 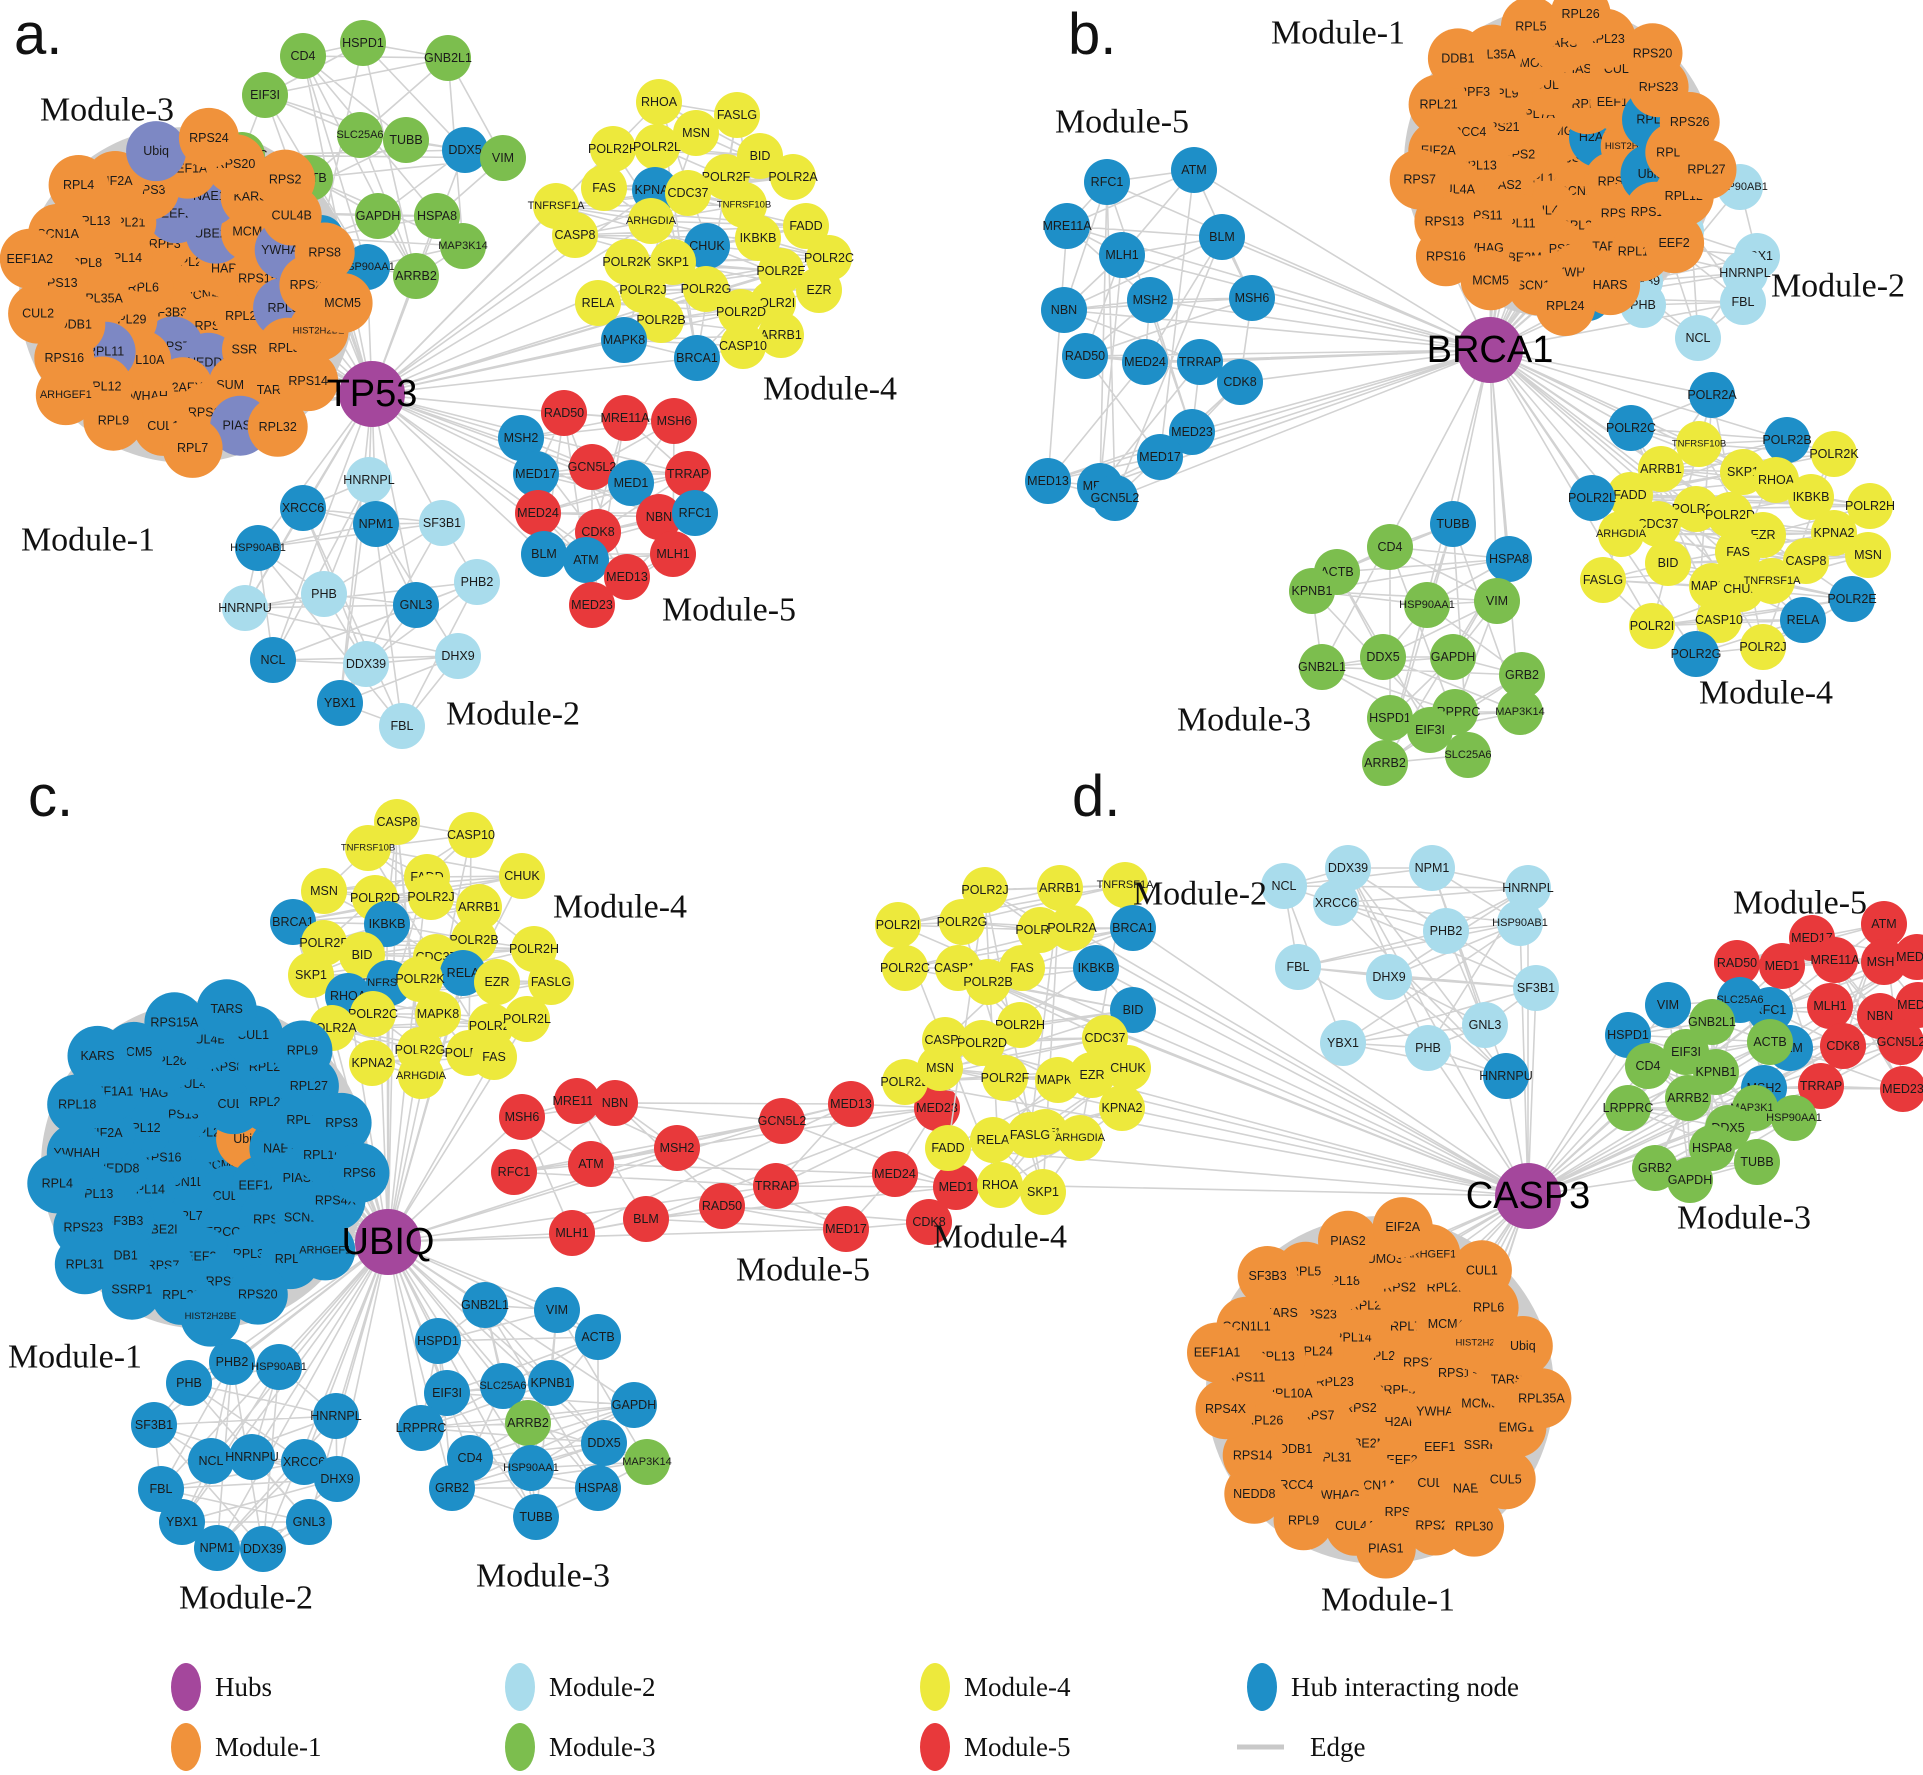 What do you see at coordinates (1652, 53) in the screenshot?
I see `node-RPS20: RPS20` at bounding box center [1652, 53].